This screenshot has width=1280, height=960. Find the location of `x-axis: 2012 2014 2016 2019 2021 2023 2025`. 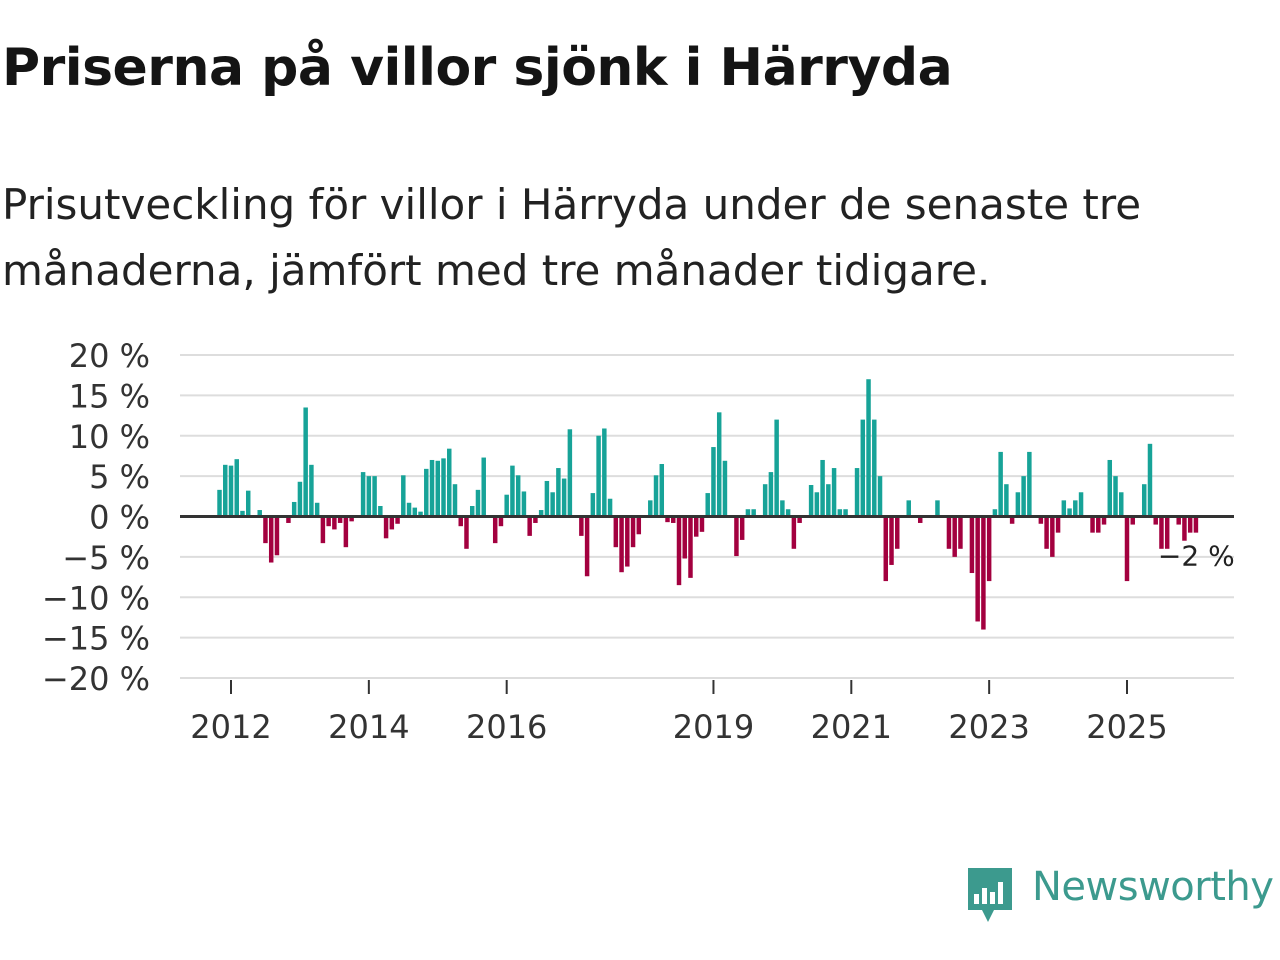

x-axis: 2012 2014 2016 2019 2021 2023 2025 is located at coordinates (679, 713).